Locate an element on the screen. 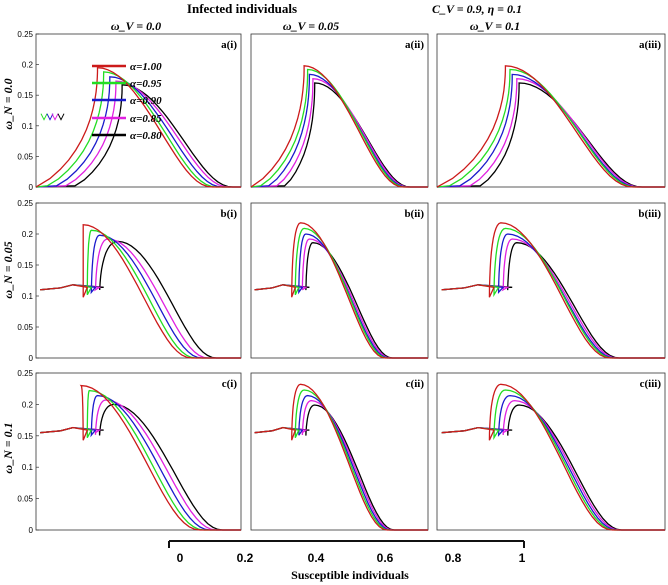 This screenshot has height=585, width=668. panel-aiii: a(iii) is located at coordinates (551, 110).